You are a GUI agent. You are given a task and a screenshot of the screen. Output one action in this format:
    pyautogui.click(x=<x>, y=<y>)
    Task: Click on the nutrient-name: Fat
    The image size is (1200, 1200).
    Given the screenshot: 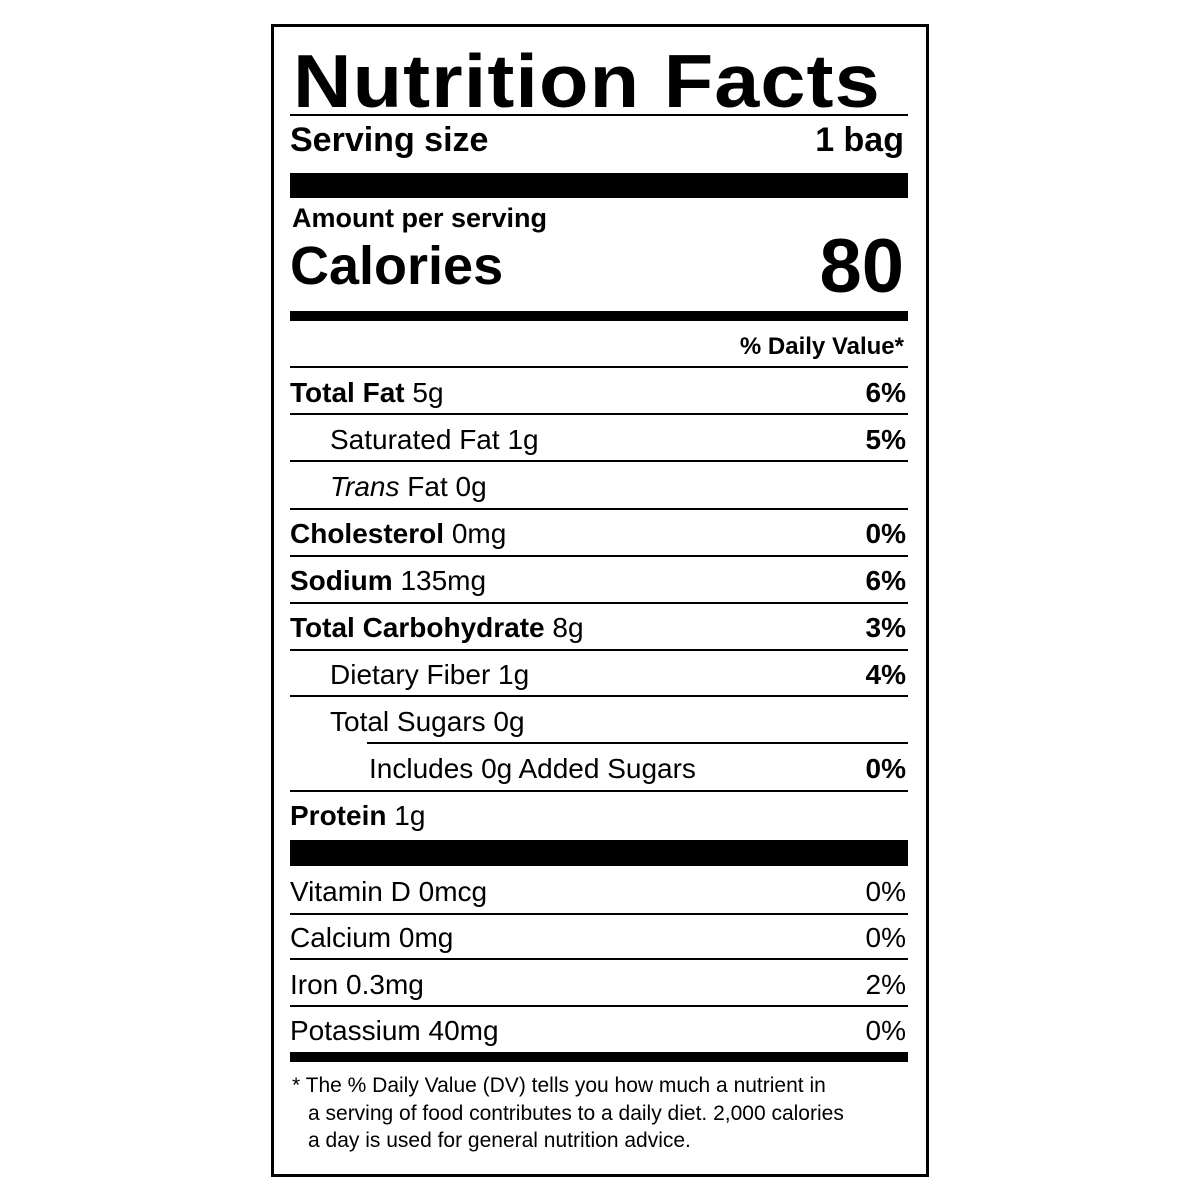 What is the action you would take?
    pyautogui.click(x=427, y=486)
    